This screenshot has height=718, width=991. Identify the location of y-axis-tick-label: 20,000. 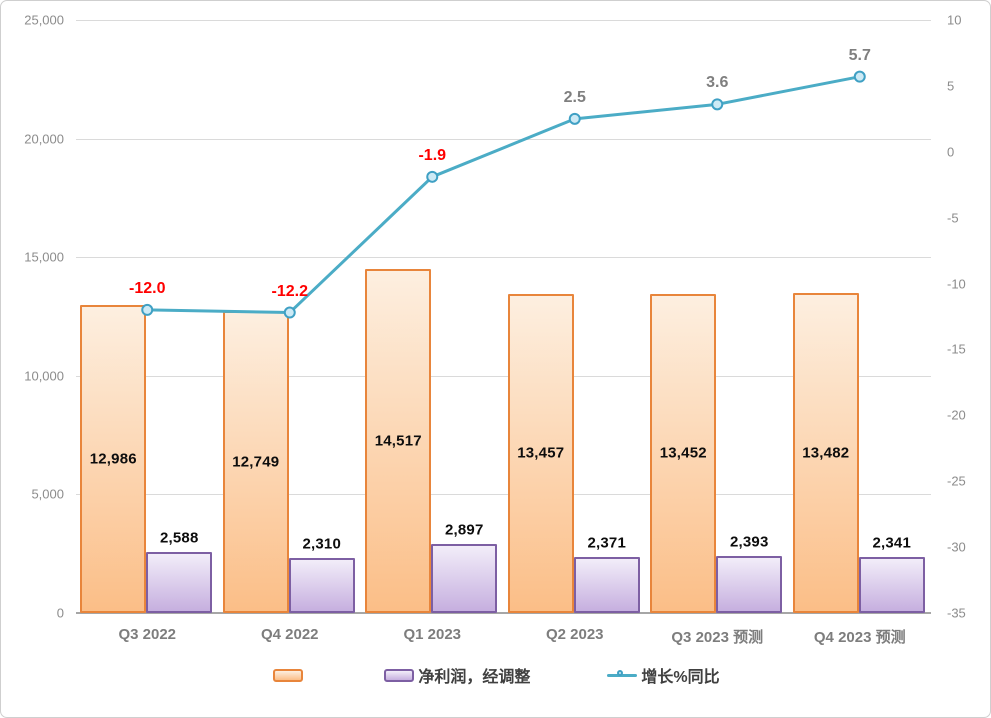
(44, 139).